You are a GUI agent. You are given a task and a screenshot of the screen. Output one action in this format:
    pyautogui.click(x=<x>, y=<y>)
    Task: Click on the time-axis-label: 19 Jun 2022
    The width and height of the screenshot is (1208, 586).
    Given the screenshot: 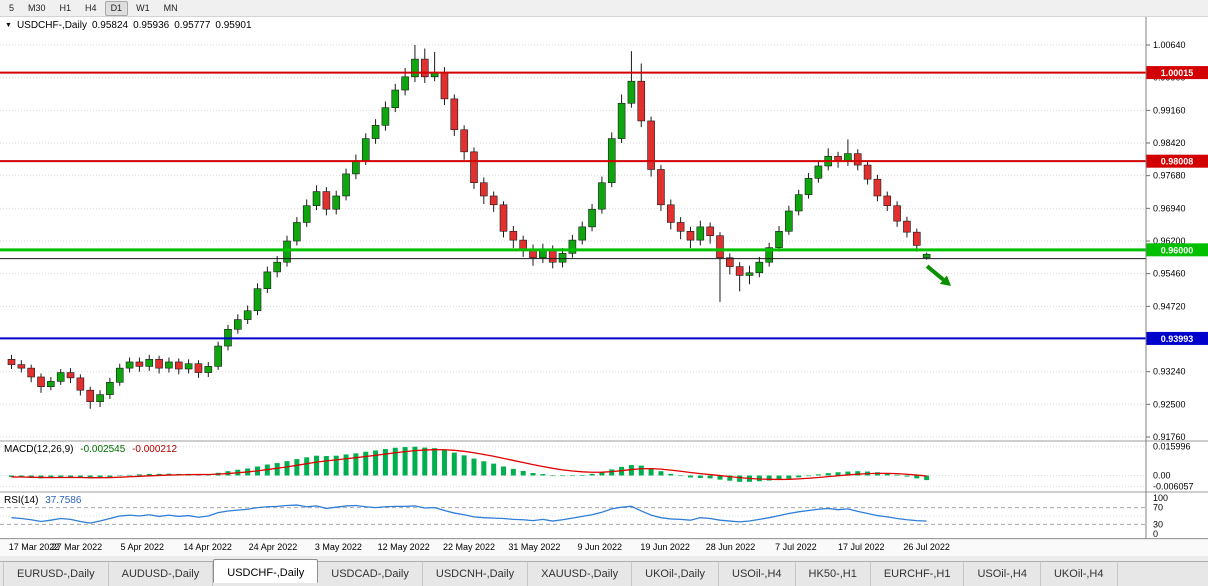 What is the action you would take?
    pyautogui.click(x=665, y=547)
    